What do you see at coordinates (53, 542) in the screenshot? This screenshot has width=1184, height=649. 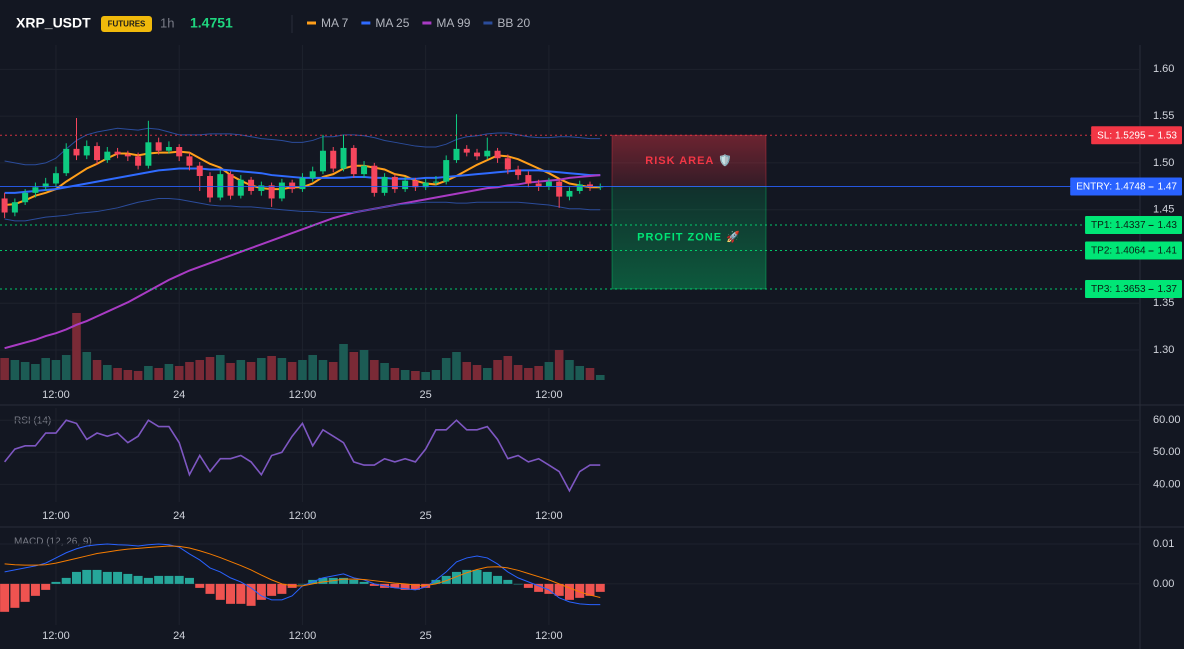 I see `macd-title: MACD (12, 26, 9)` at bounding box center [53, 542].